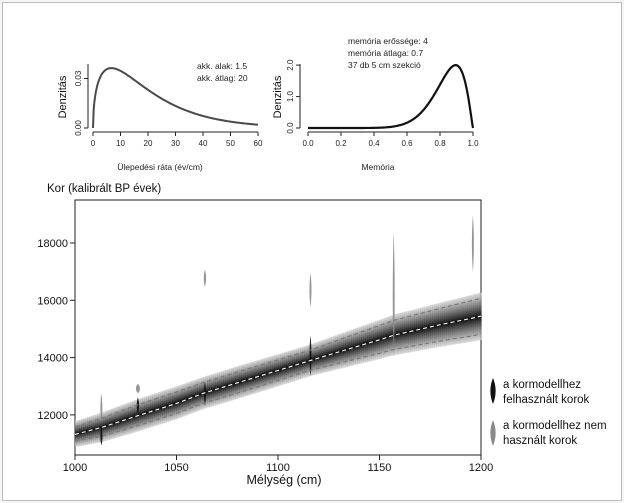  I want to click on mem-y-ticks: 0.0 1.0 2.0, so click(293, 96).